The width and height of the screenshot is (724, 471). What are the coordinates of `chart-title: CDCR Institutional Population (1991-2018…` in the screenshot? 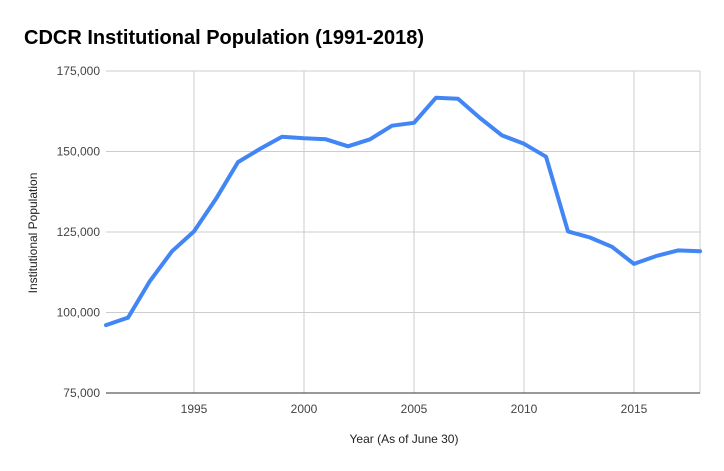 It's located at (224, 38).